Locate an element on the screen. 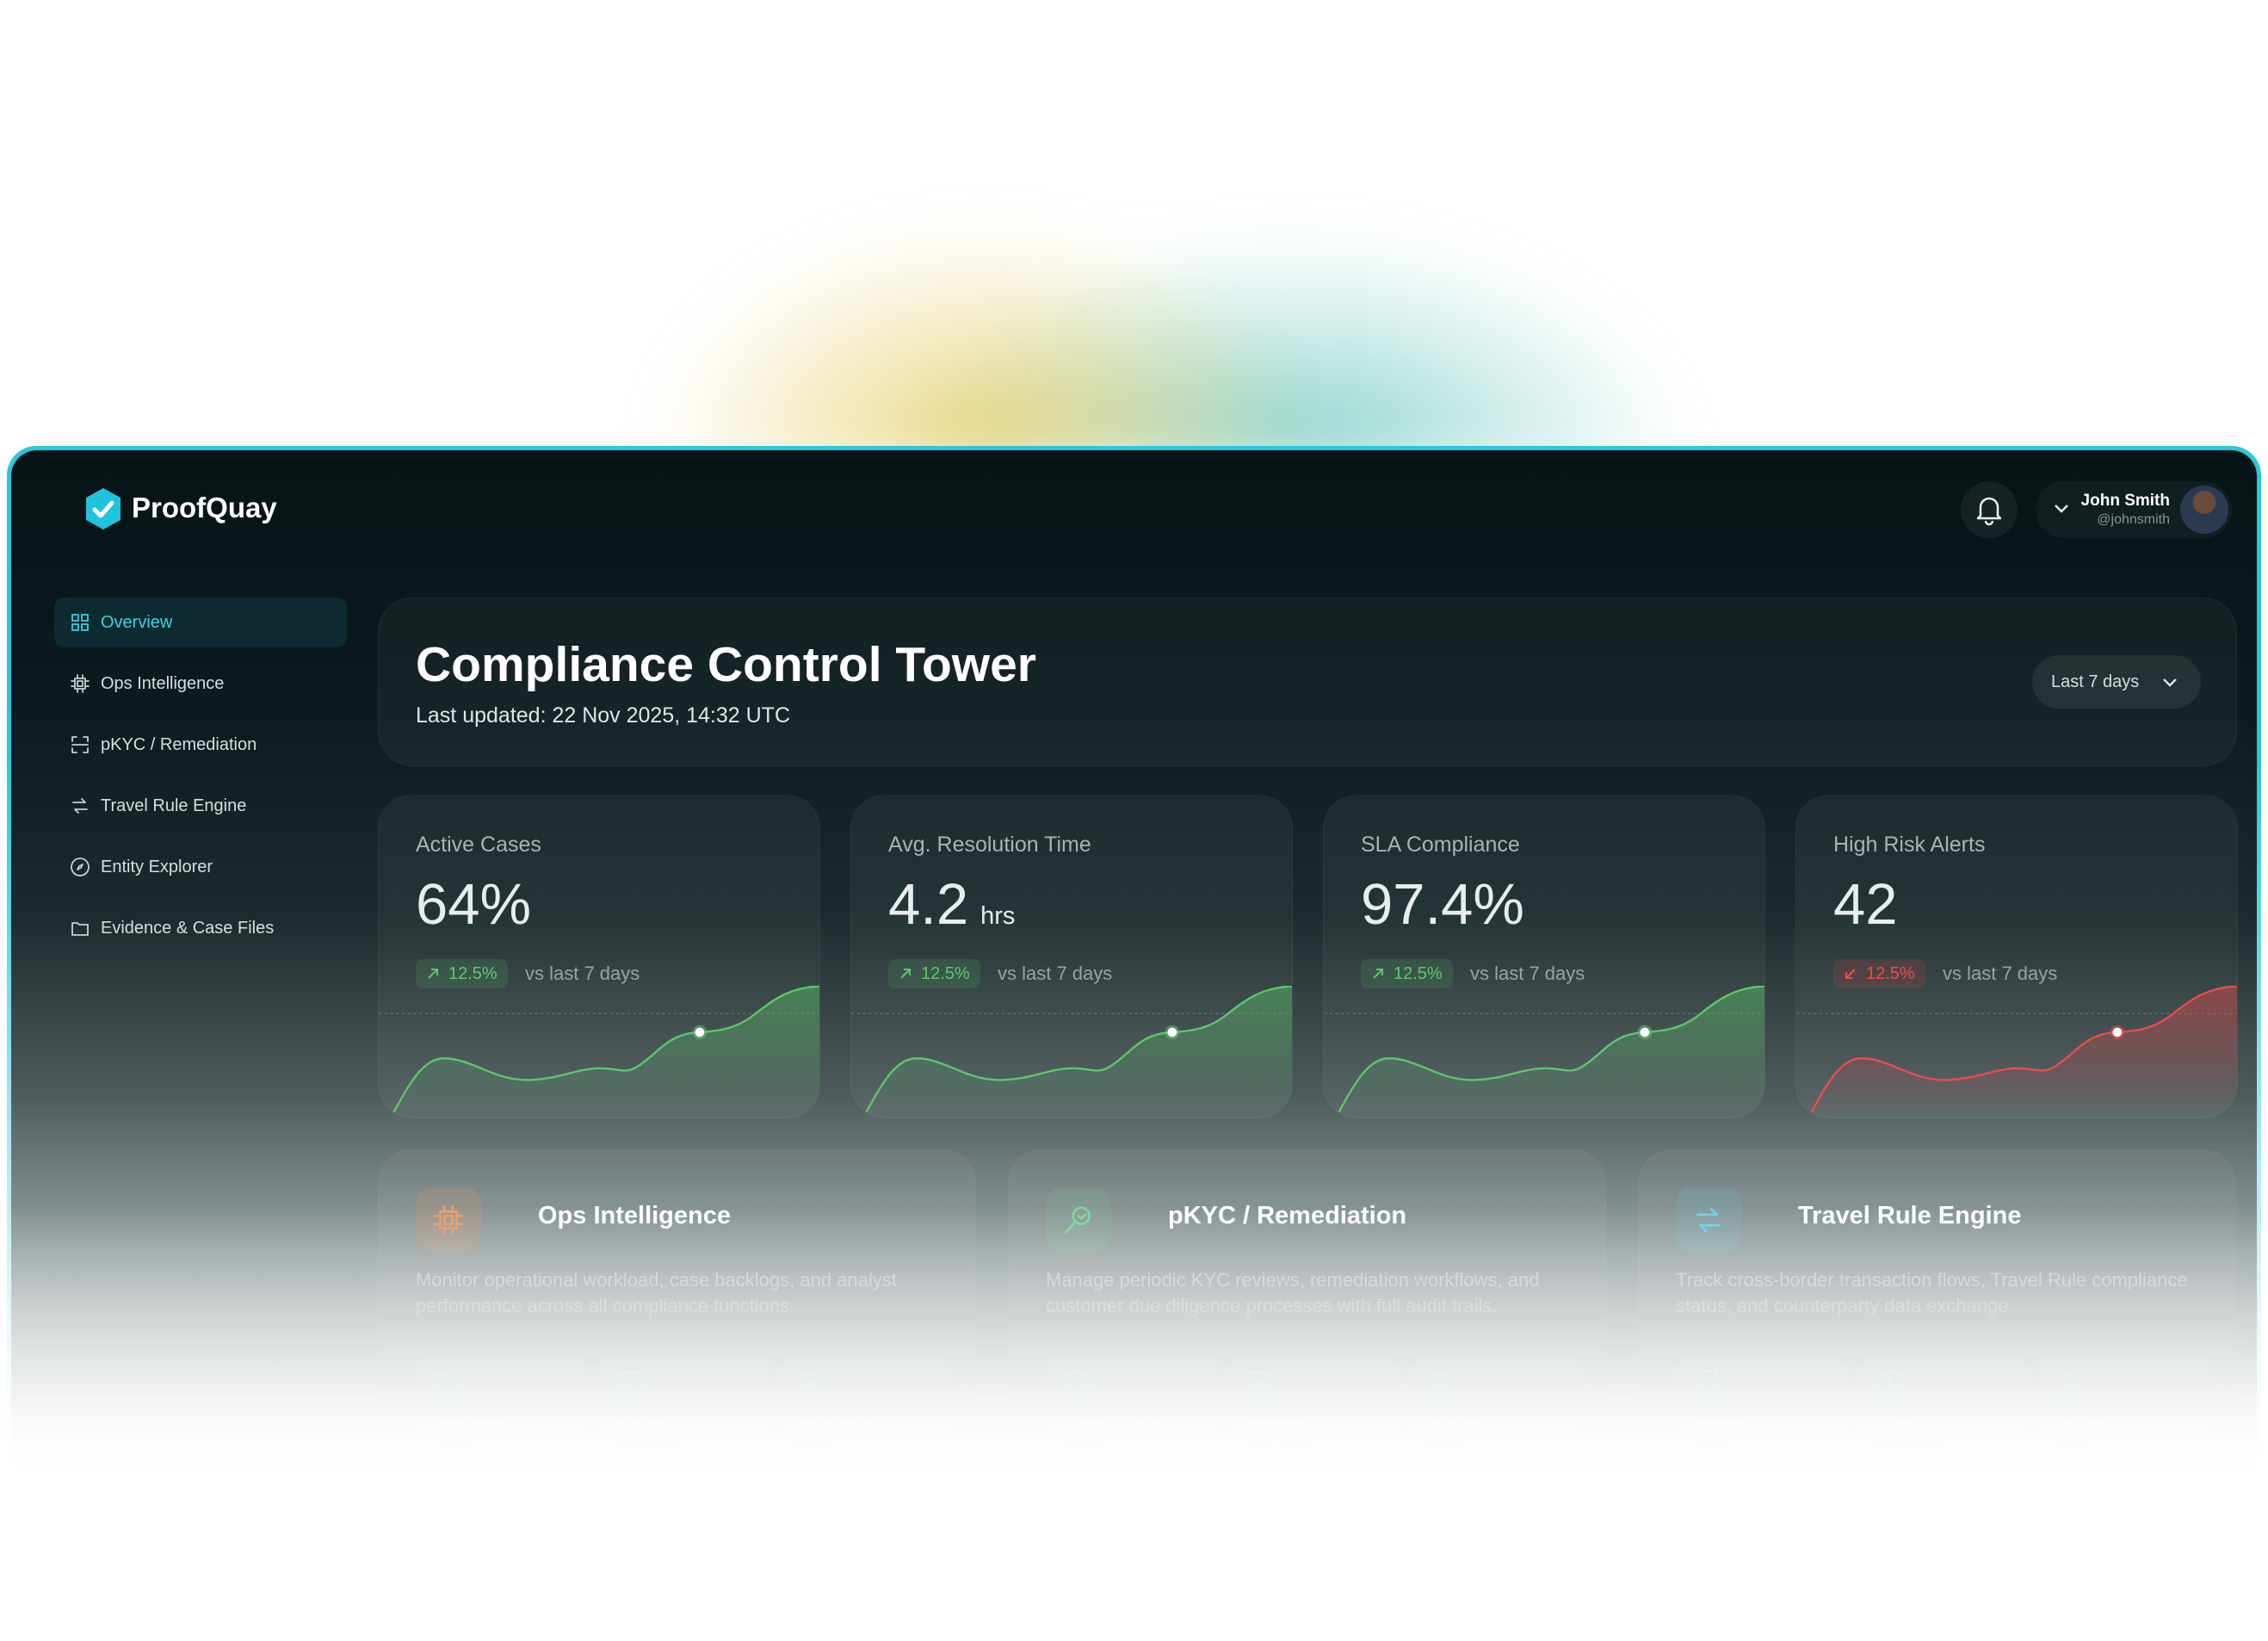  stat-tile: Completed 94.7% is located at coordinates (1313, 1408).